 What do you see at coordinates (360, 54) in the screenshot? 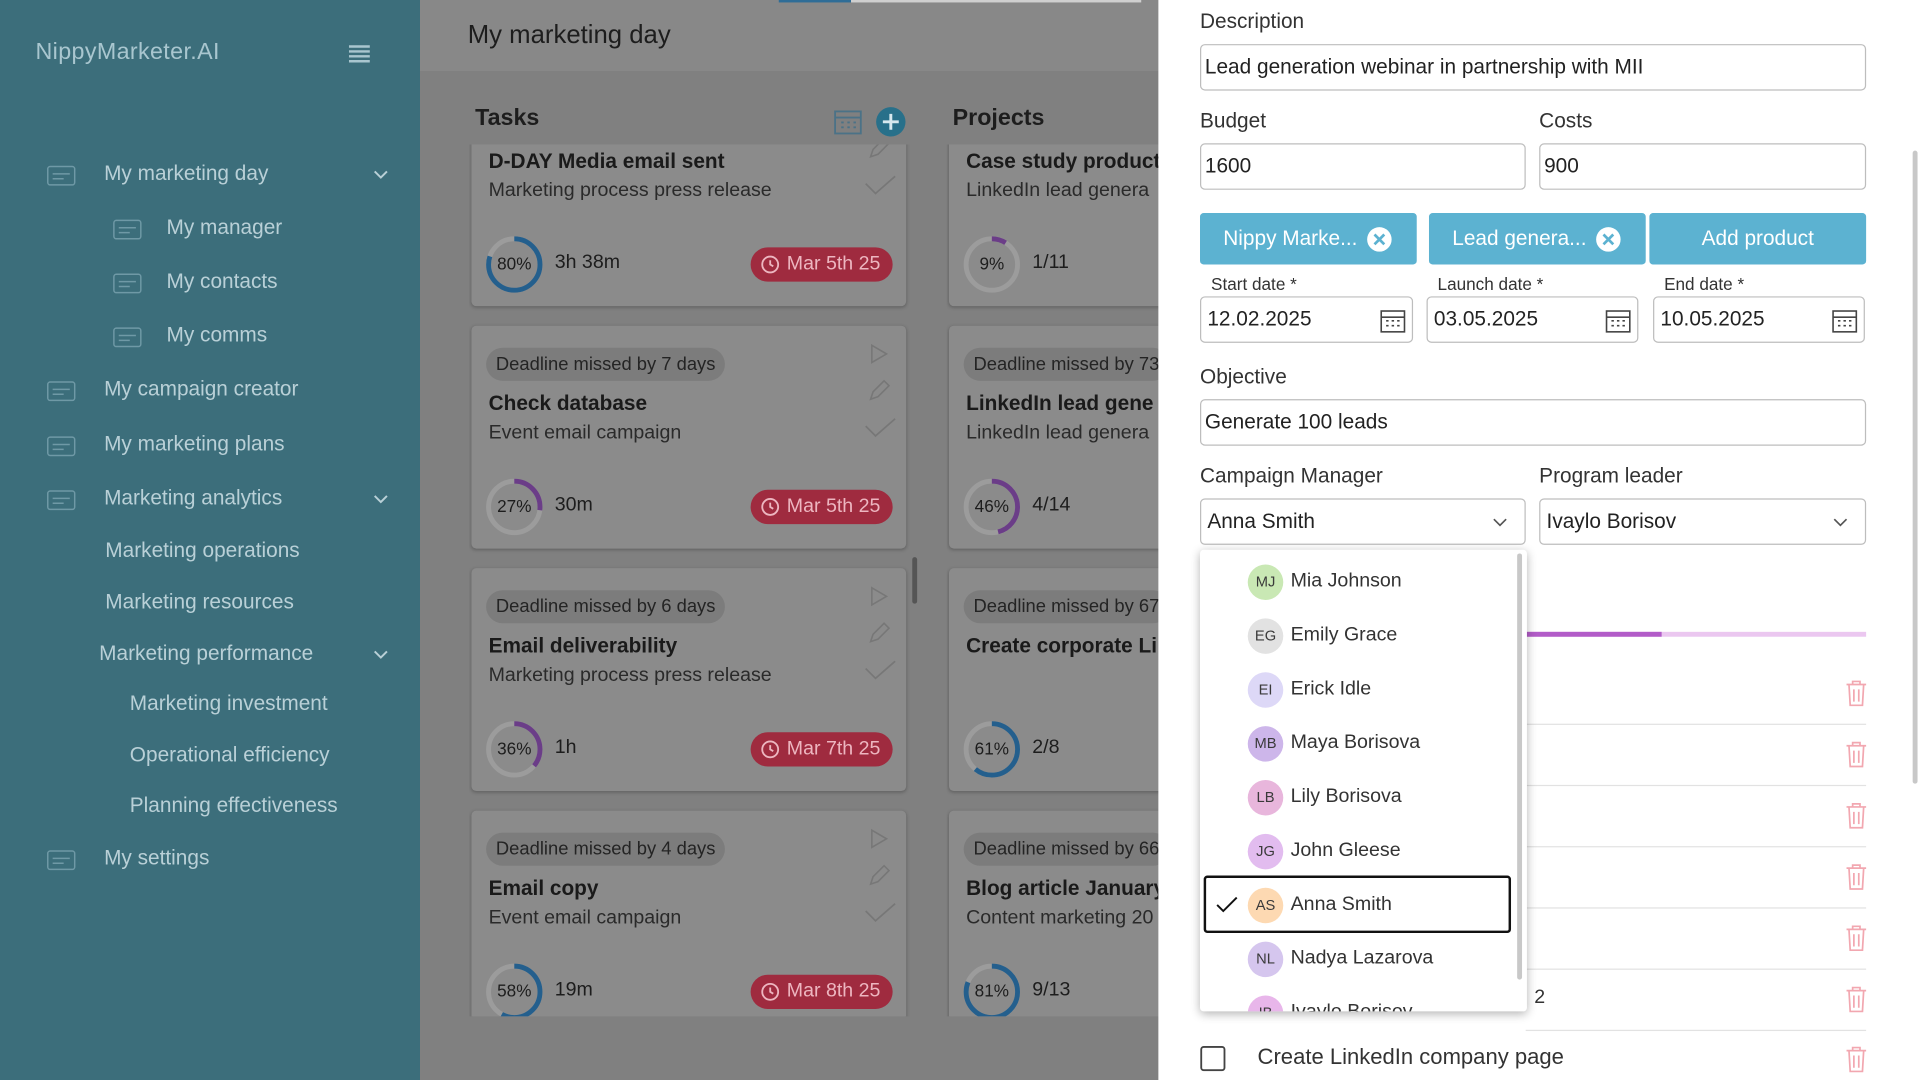
I see `menu-icon` at bounding box center [360, 54].